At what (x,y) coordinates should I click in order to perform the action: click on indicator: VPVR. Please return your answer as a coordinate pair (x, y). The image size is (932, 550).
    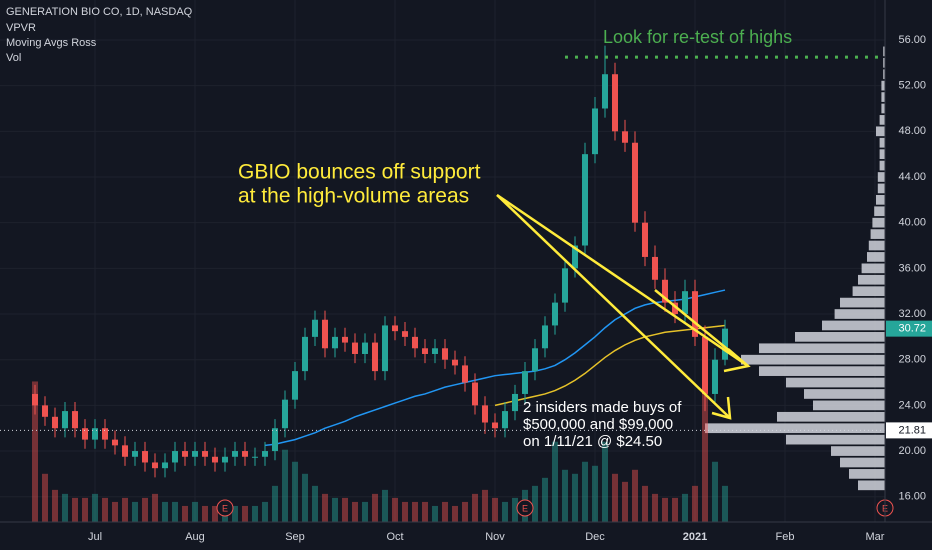
    Looking at the image, I should click on (21, 28).